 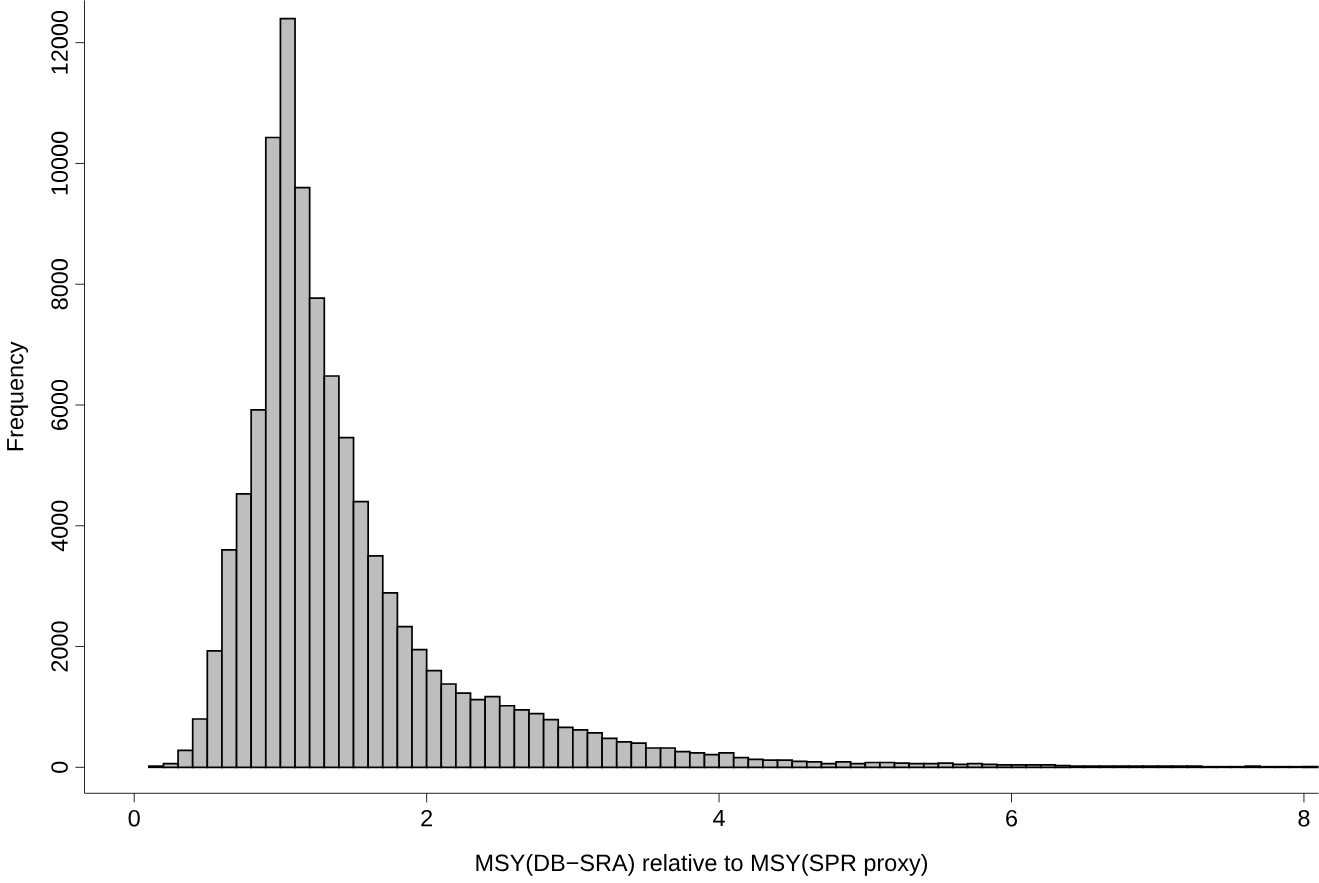 I want to click on y-tick-label: 4000, so click(x=59, y=526).